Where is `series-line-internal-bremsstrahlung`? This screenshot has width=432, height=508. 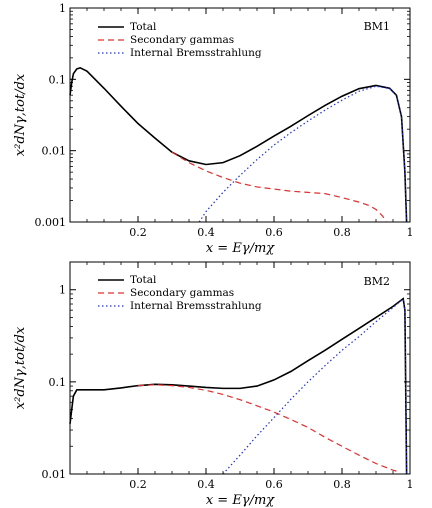
series-line-internal-bremsstrahlung is located at coordinates (303, 154).